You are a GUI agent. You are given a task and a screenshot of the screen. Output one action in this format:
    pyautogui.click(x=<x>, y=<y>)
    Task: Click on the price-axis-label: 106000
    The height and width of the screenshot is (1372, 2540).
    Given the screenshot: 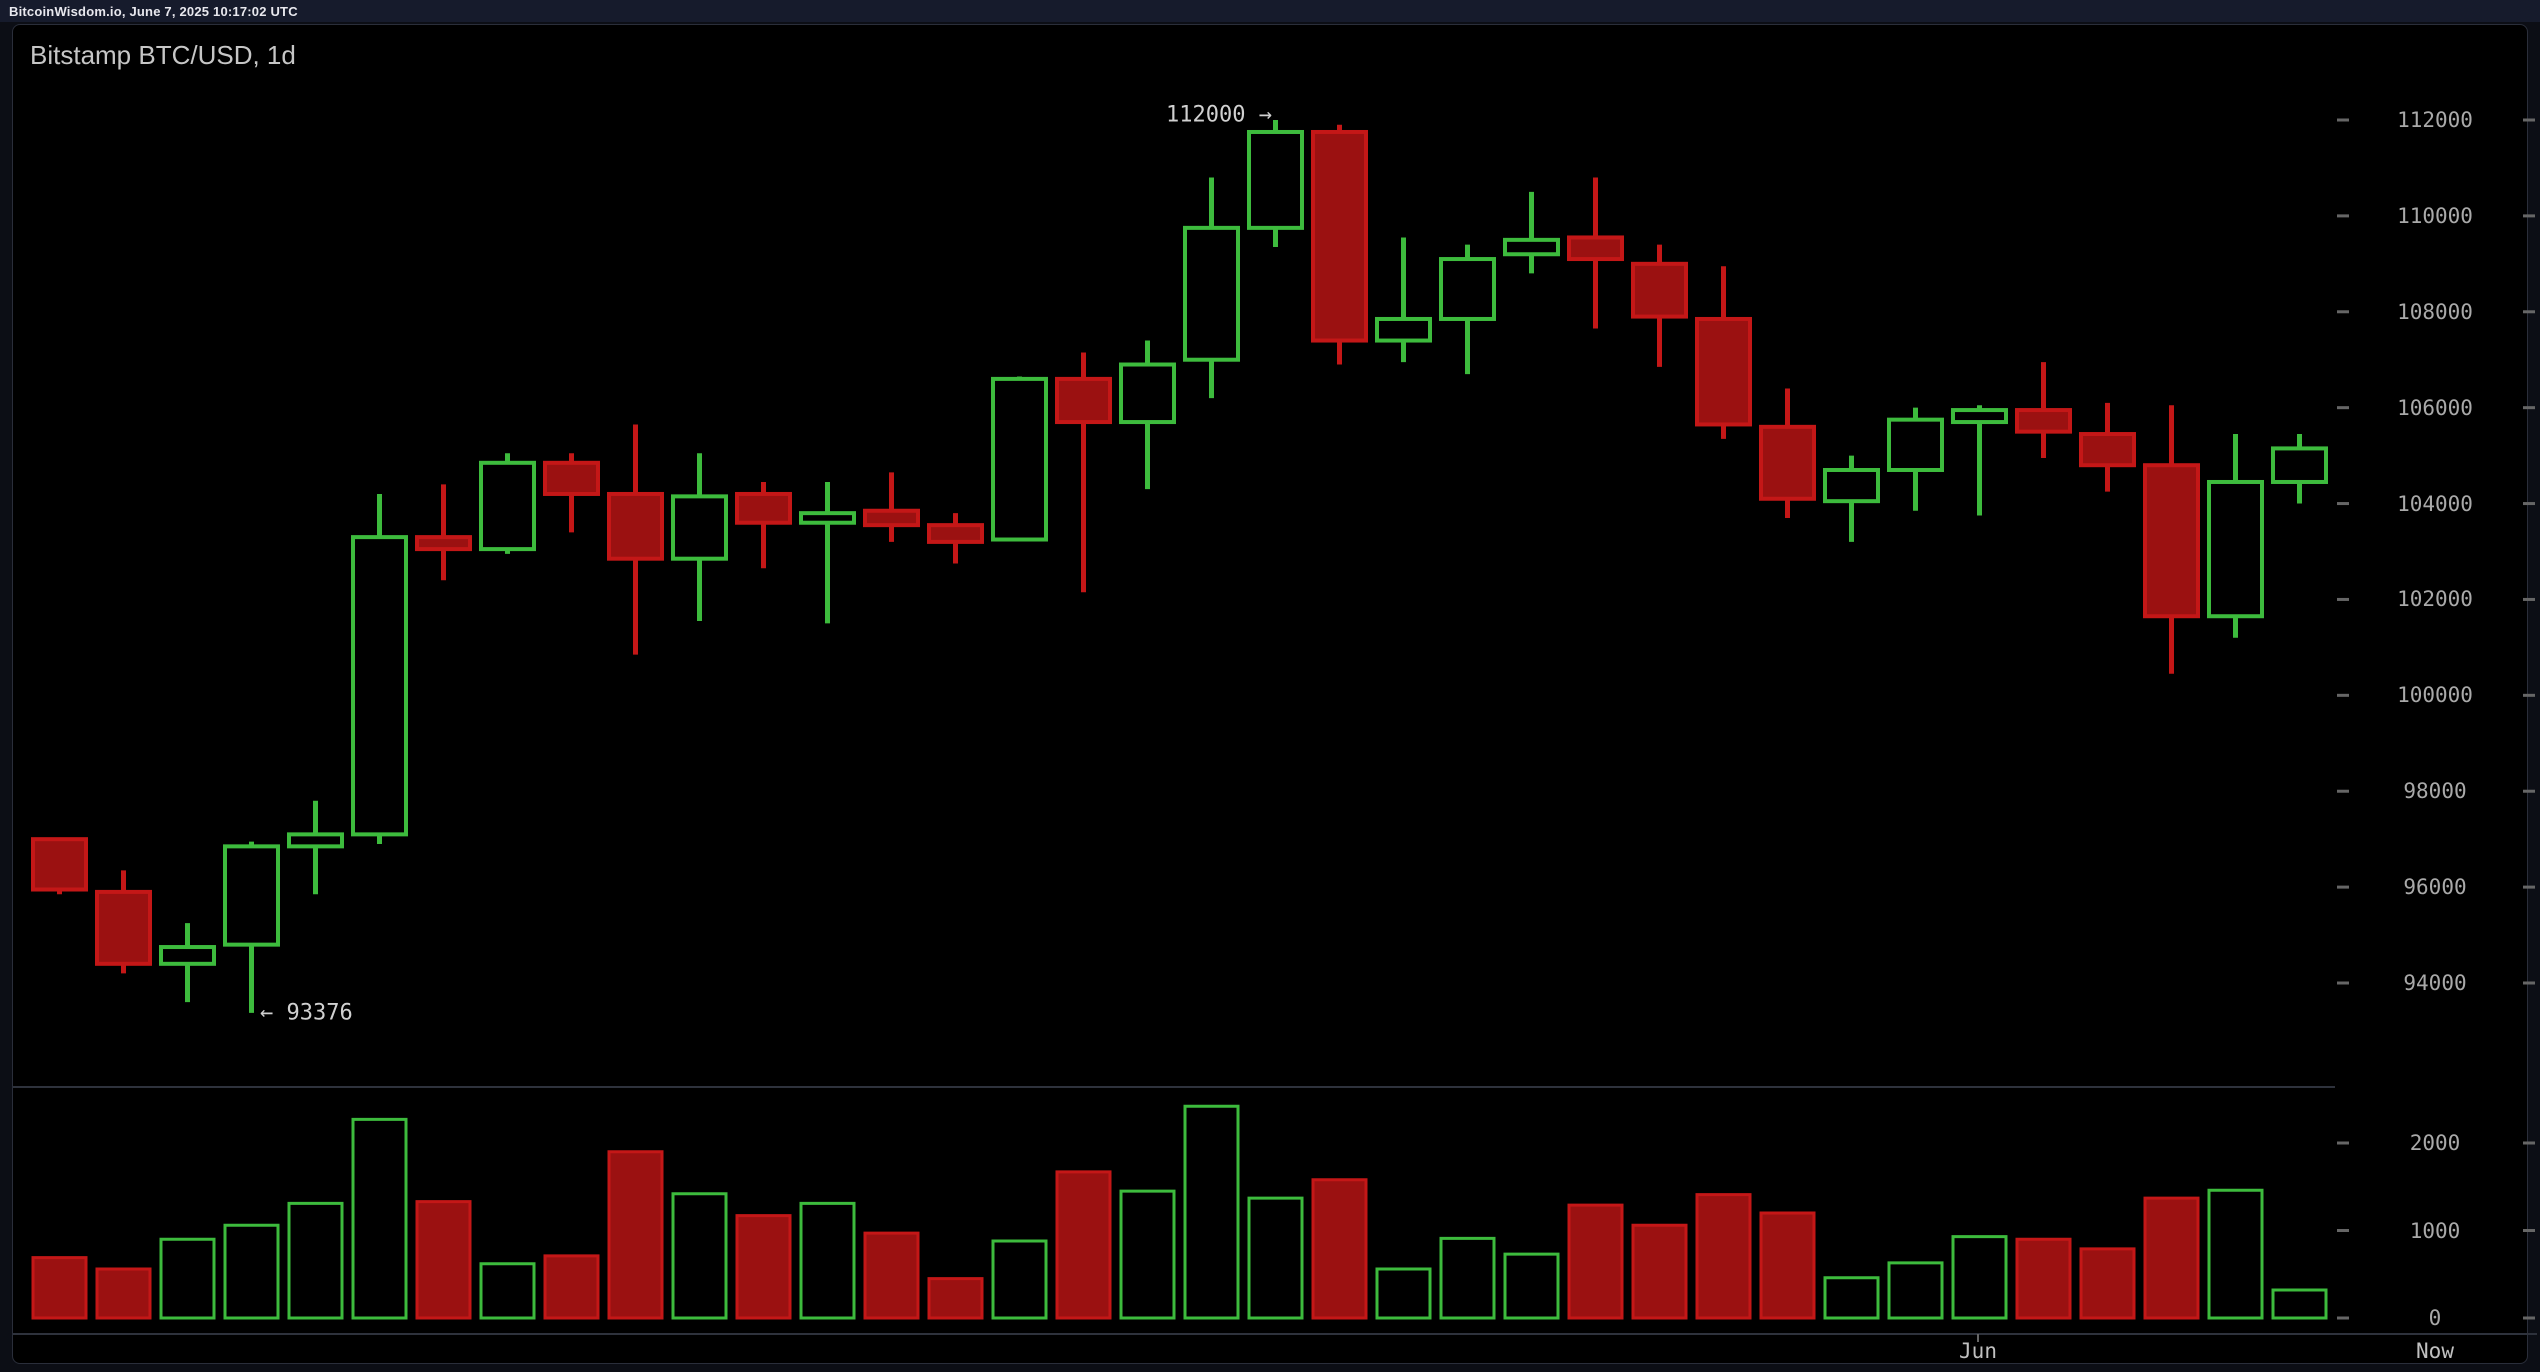 What is the action you would take?
    pyautogui.click(x=2435, y=407)
    